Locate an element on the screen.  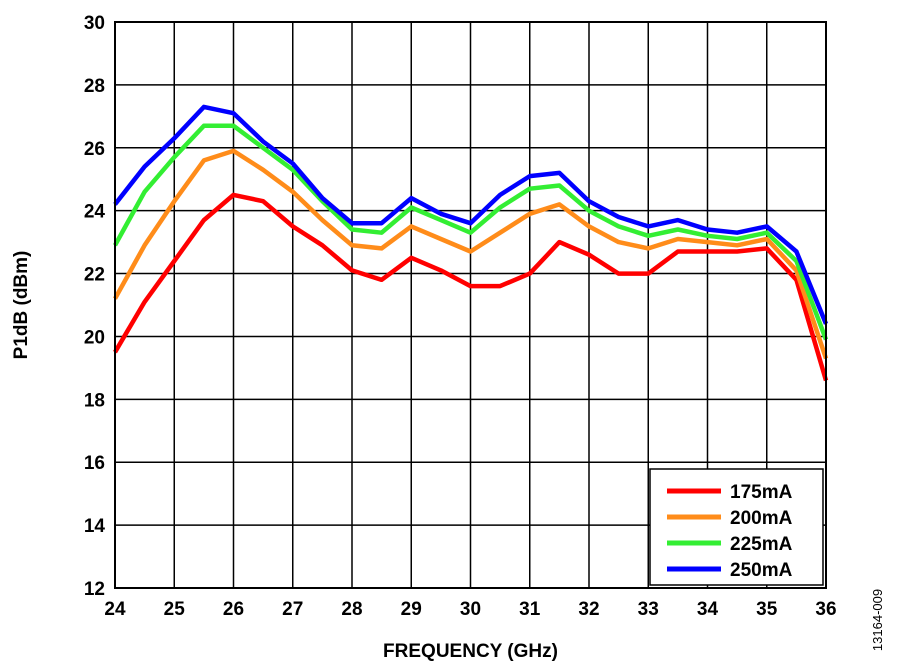
x-tick-label: 26 is located at coordinates (233, 609).